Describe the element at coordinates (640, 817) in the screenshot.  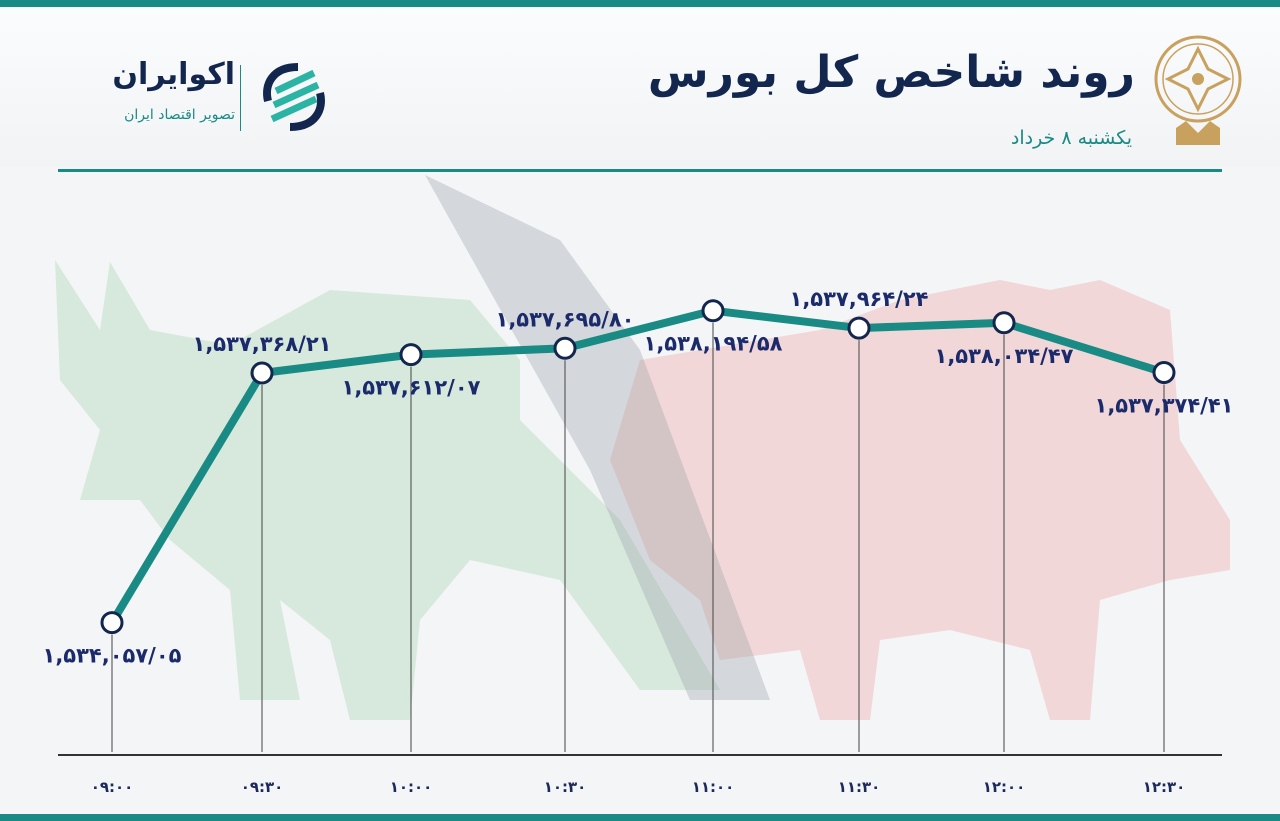
I see `bottom-accent-bar` at that location.